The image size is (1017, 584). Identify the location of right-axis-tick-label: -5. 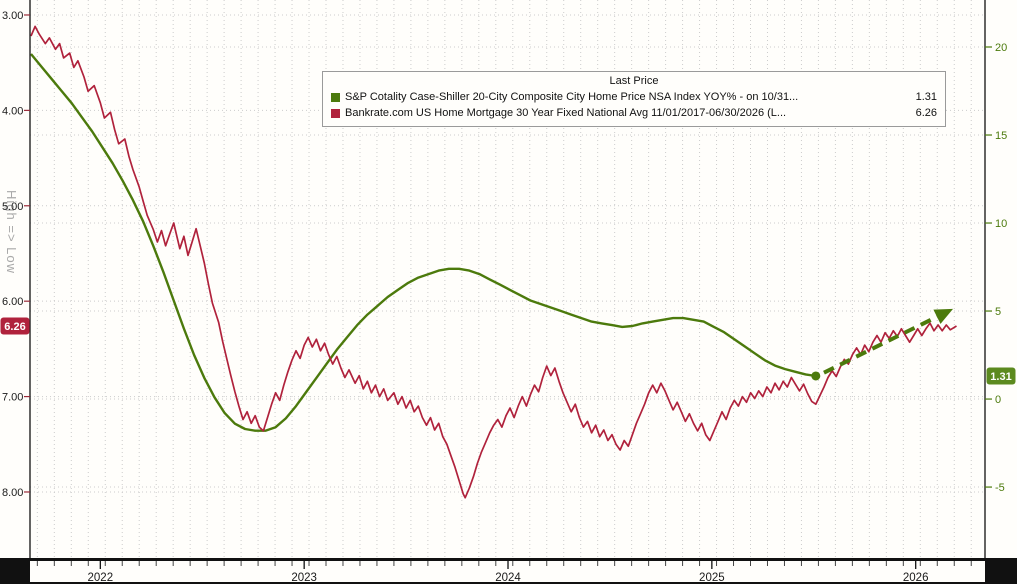
(1000, 488).